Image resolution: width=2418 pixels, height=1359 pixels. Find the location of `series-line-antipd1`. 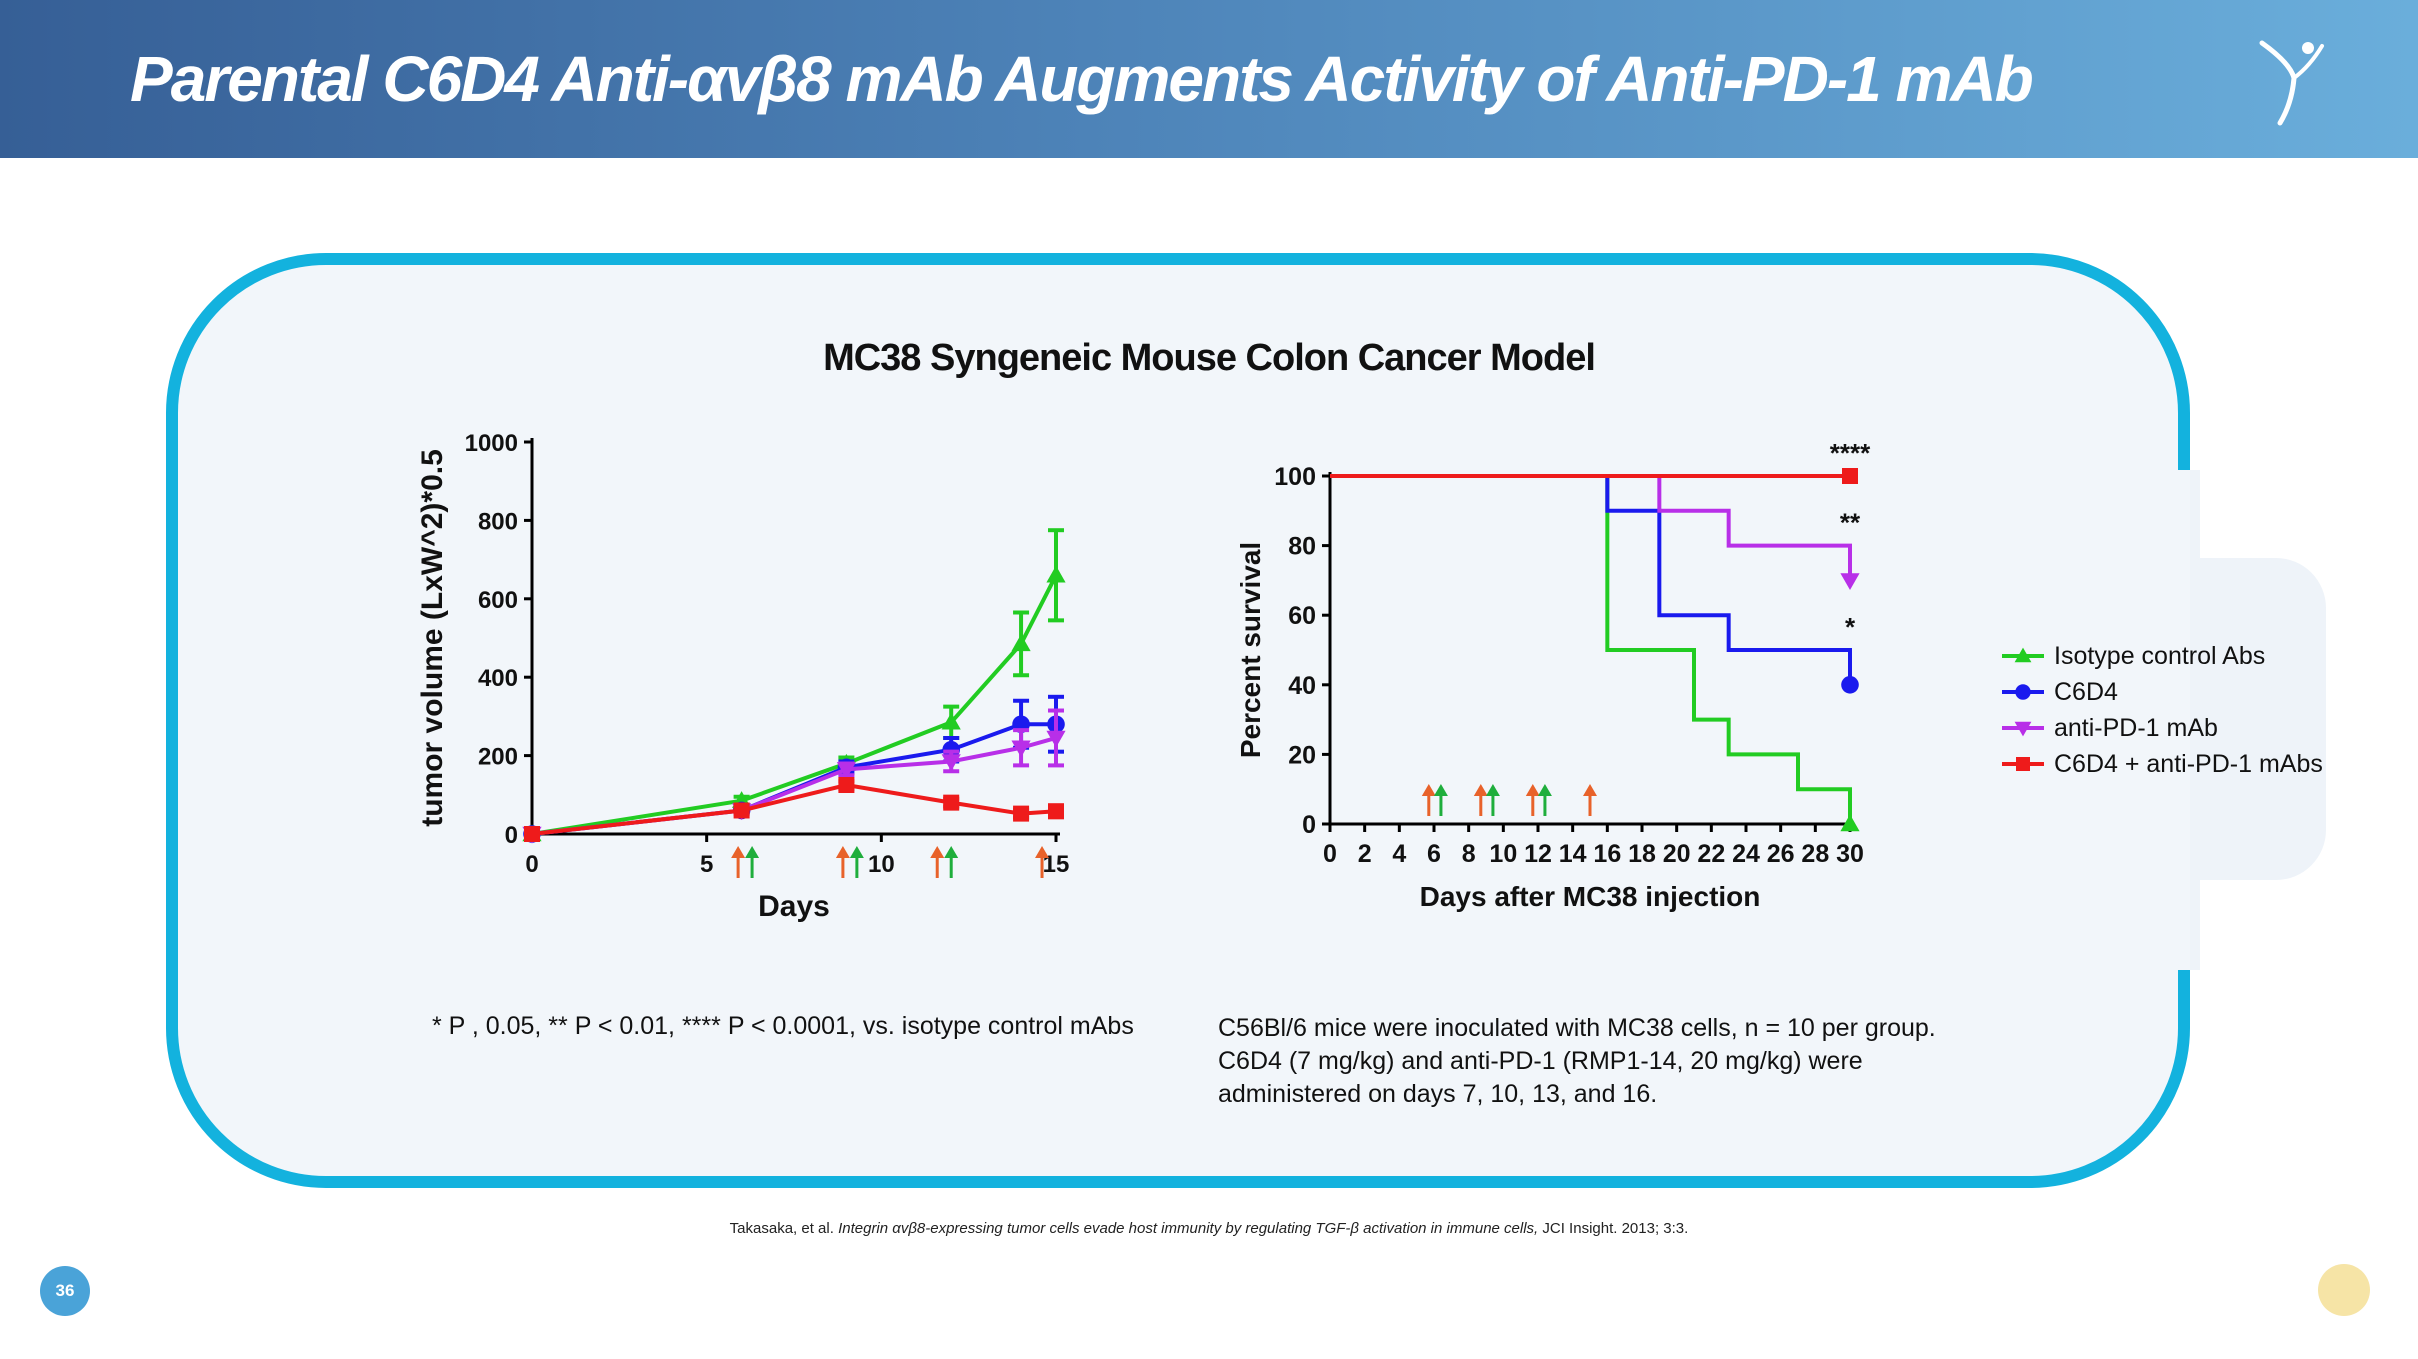

series-line-antipd1 is located at coordinates (1591, 527).